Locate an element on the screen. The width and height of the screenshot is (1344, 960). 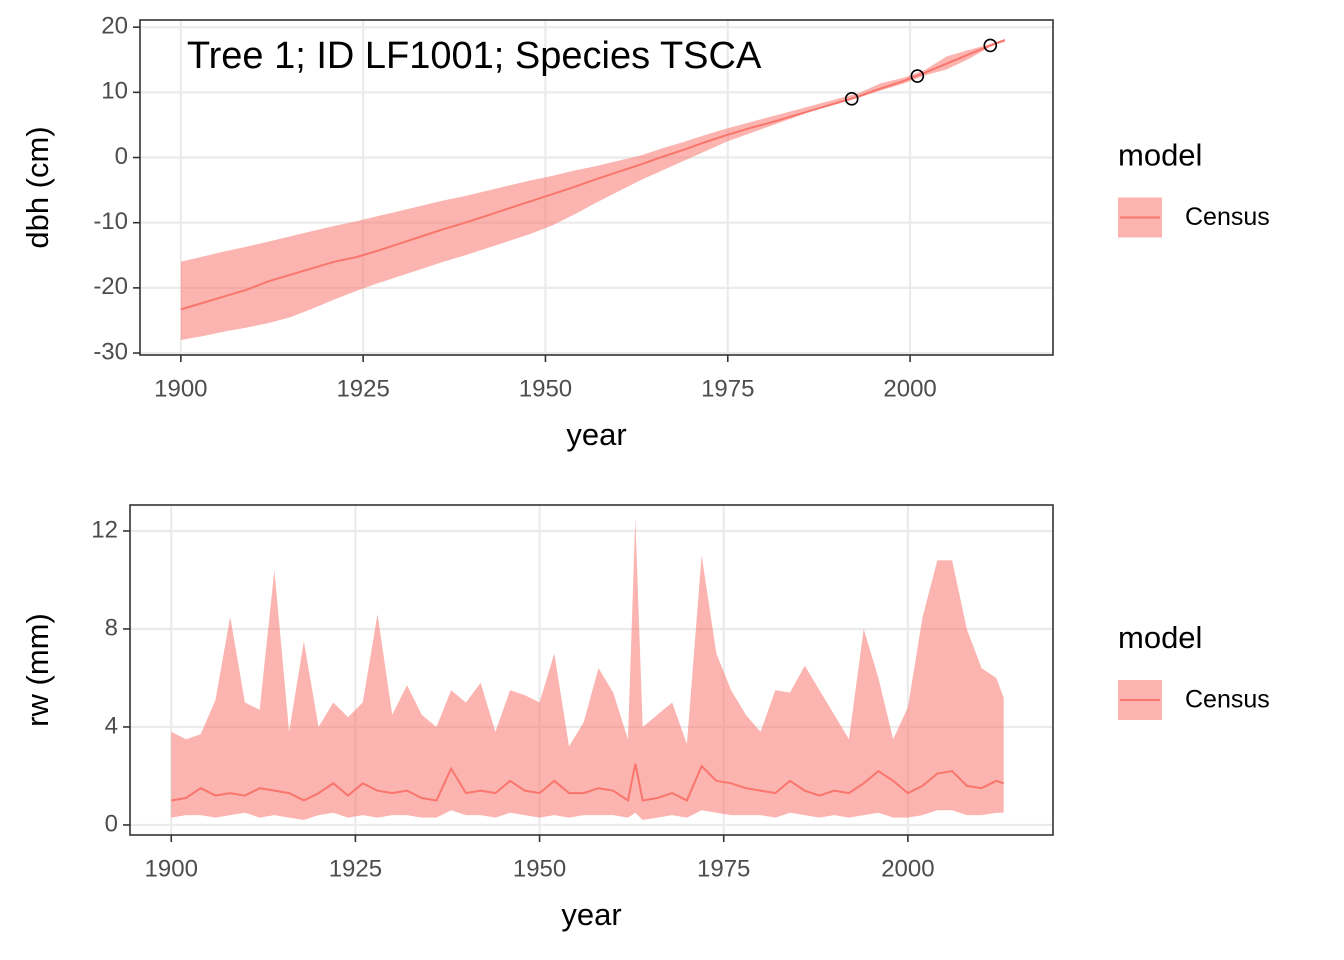
y-tick-label: 10 is located at coordinates (114, 91).